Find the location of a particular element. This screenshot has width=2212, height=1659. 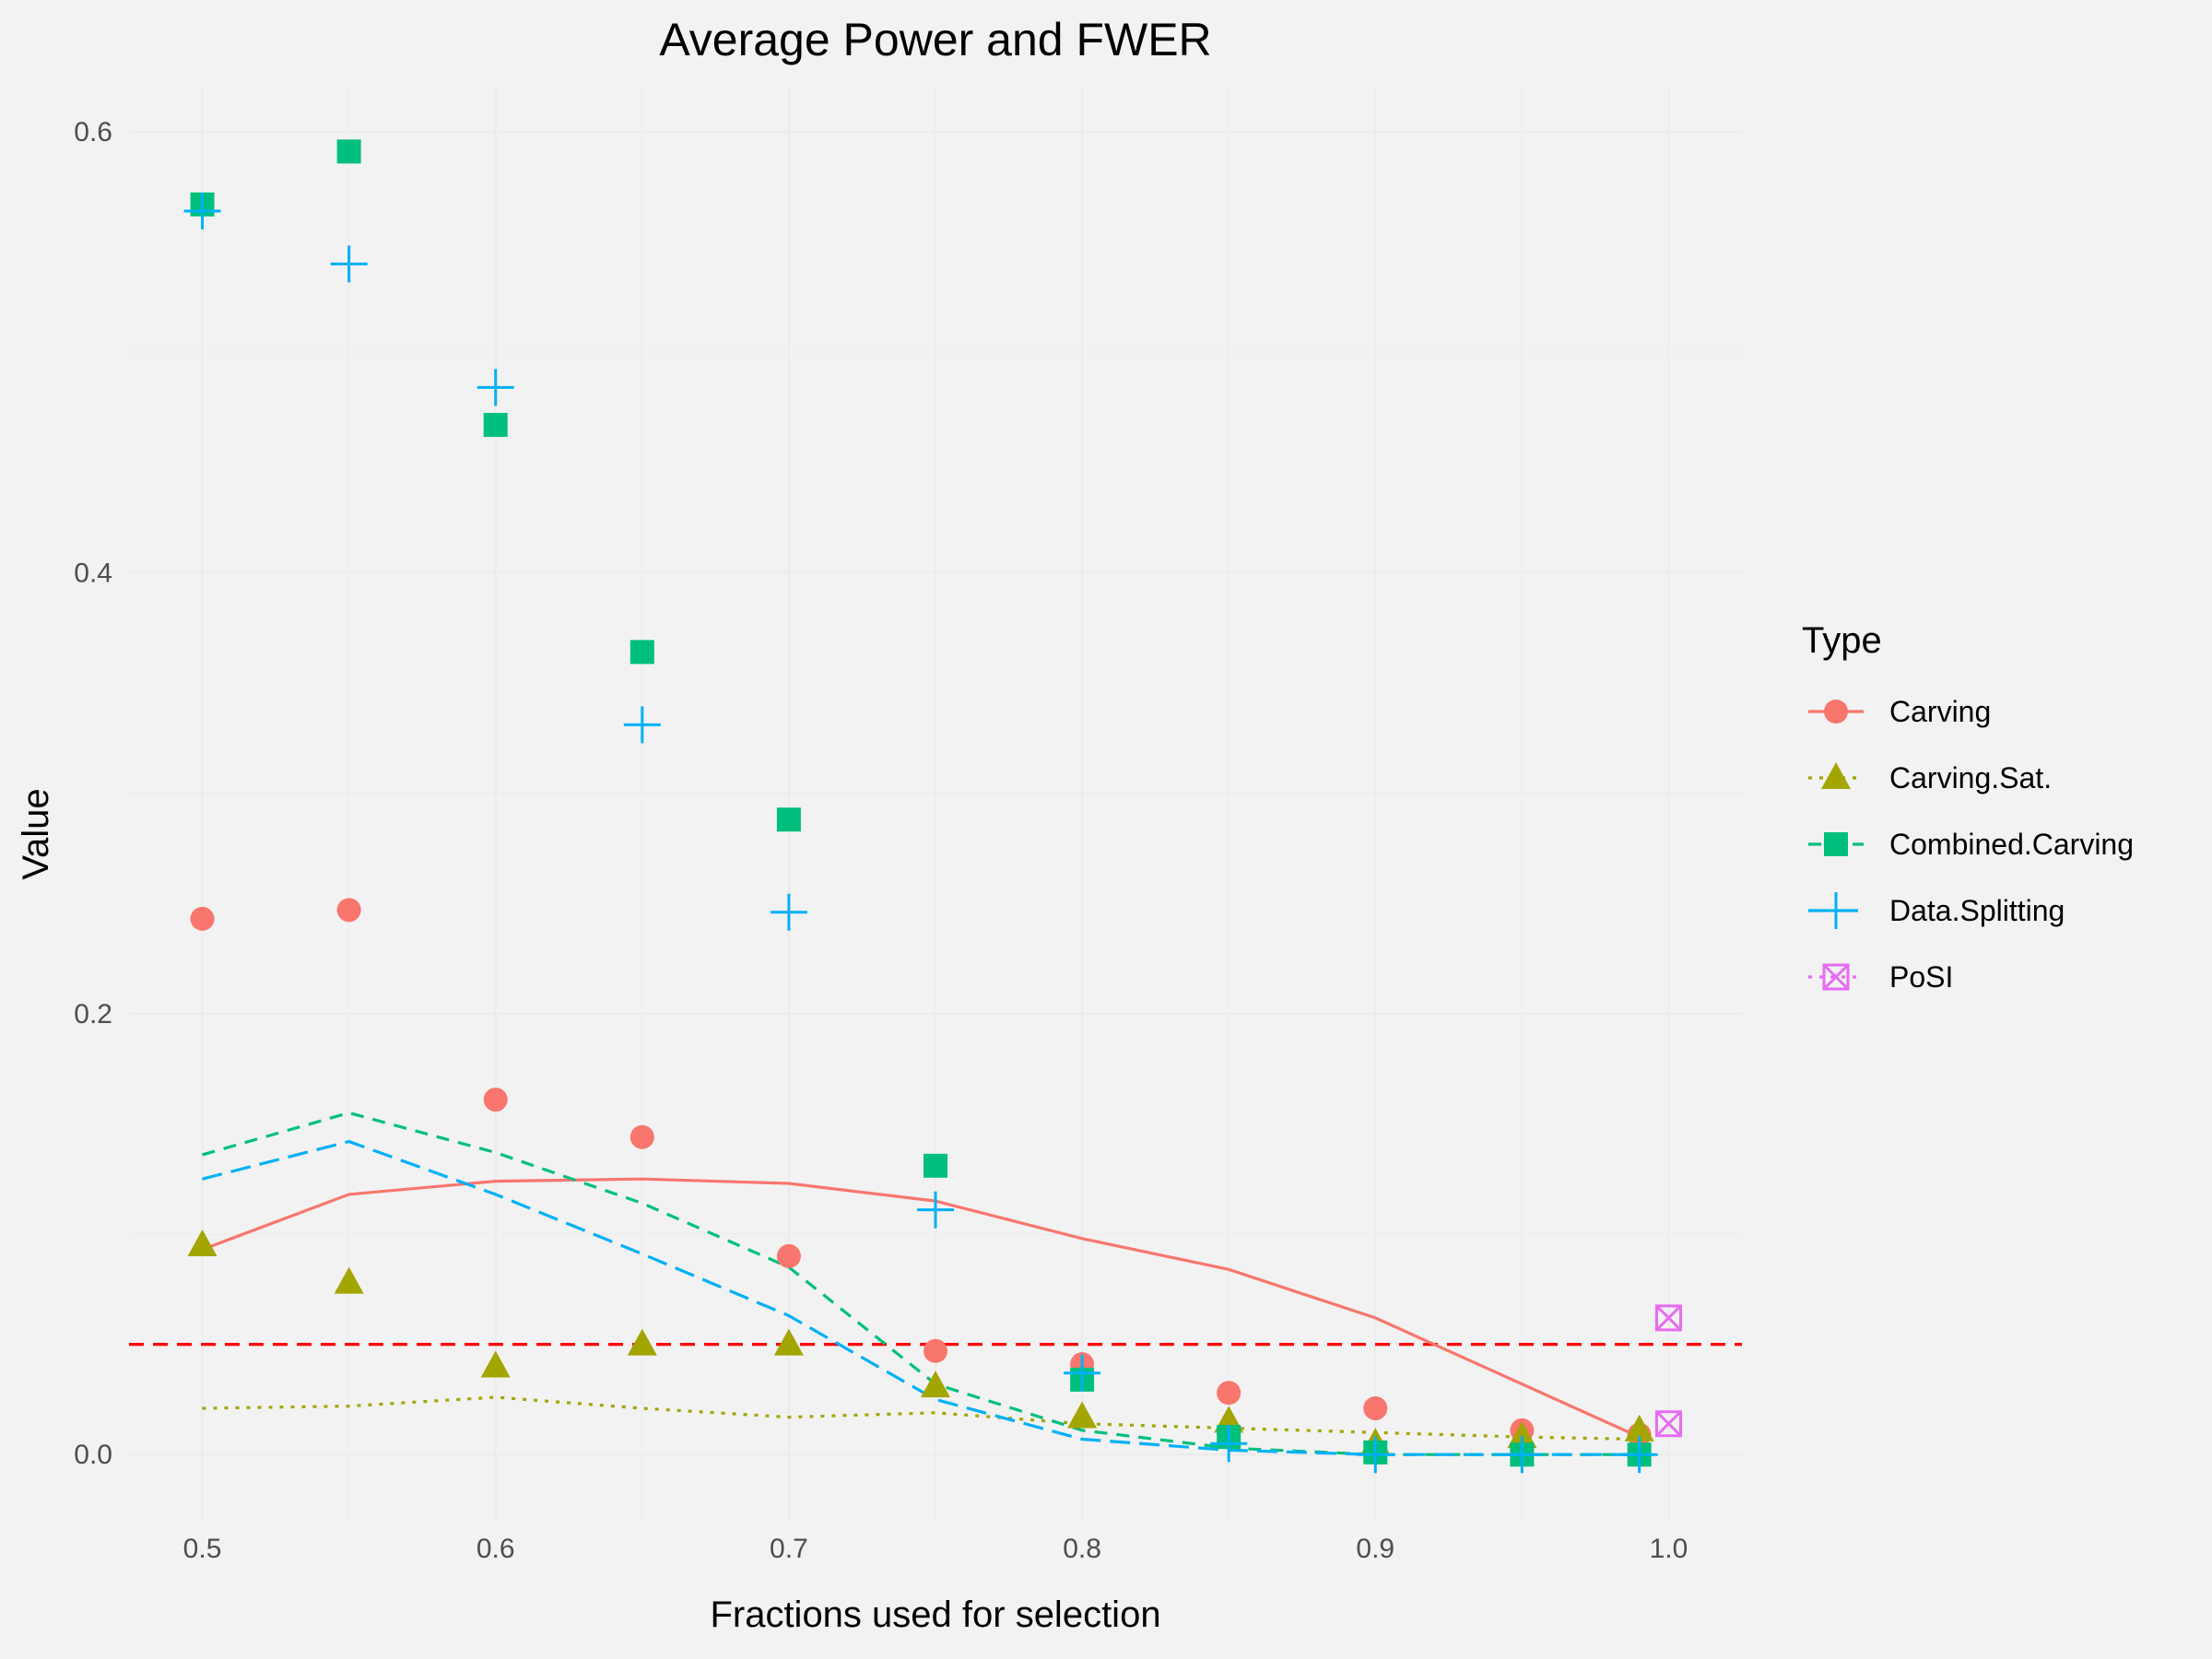

legend-item-carving-sat: Carving.Sat. is located at coordinates (1930, 777).